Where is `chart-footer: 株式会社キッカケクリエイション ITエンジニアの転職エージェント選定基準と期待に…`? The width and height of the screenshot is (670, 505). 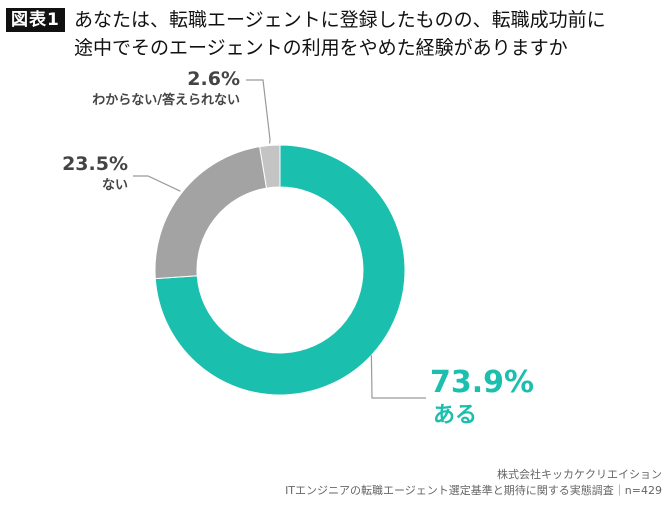
chart-footer: 株式会社キッカケクリエイション ITエンジニアの転職エージェント選定基準と期待に… is located at coordinates (473, 483).